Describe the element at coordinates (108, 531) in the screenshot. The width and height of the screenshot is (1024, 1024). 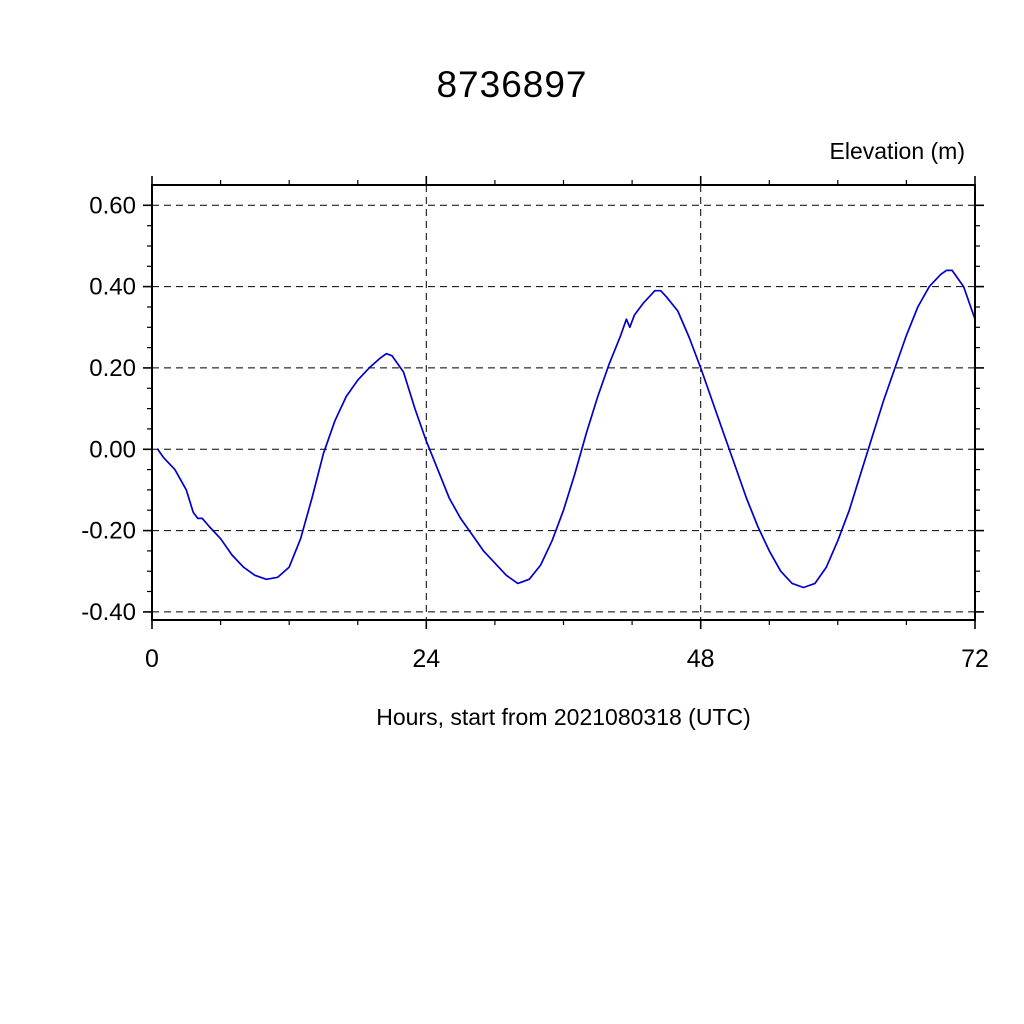
I see `y-tick-label: -0.20` at that location.